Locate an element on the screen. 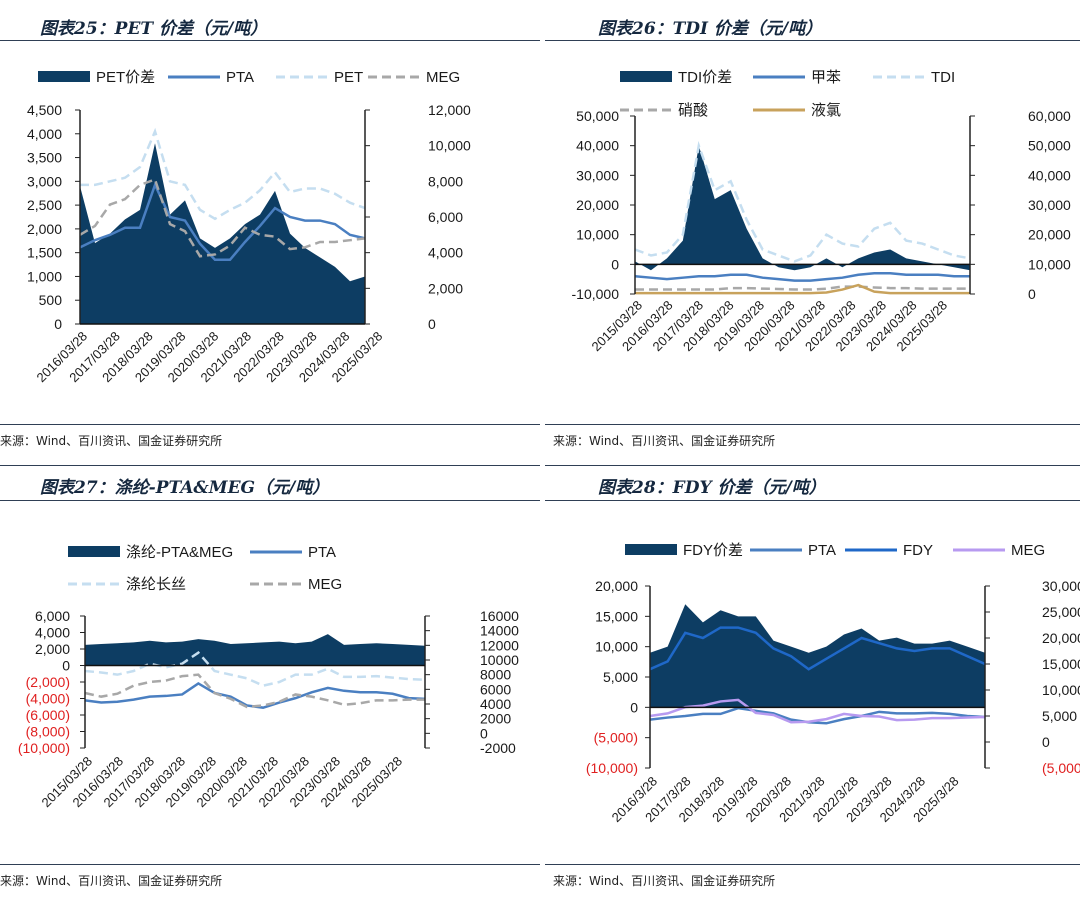 The height and width of the screenshot is (898, 1080). y-tick-right: 2,000 is located at coordinates (445, 288).